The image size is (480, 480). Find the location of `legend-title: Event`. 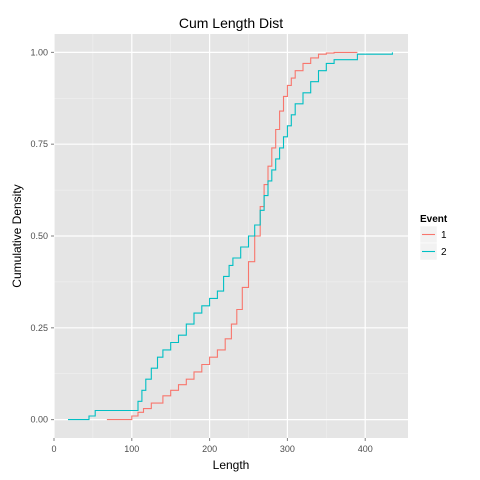

legend-title: Event is located at coordinates (434, 219).